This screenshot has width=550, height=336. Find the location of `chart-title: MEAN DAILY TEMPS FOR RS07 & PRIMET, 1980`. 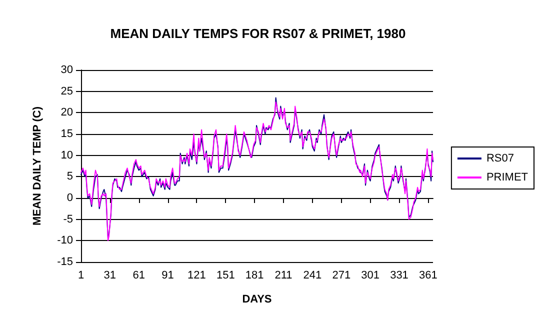

chart-title: MEAN DAILY TEMPS FOR RS07 & PRIMET, 1980 is located at coordinates (258, 33).